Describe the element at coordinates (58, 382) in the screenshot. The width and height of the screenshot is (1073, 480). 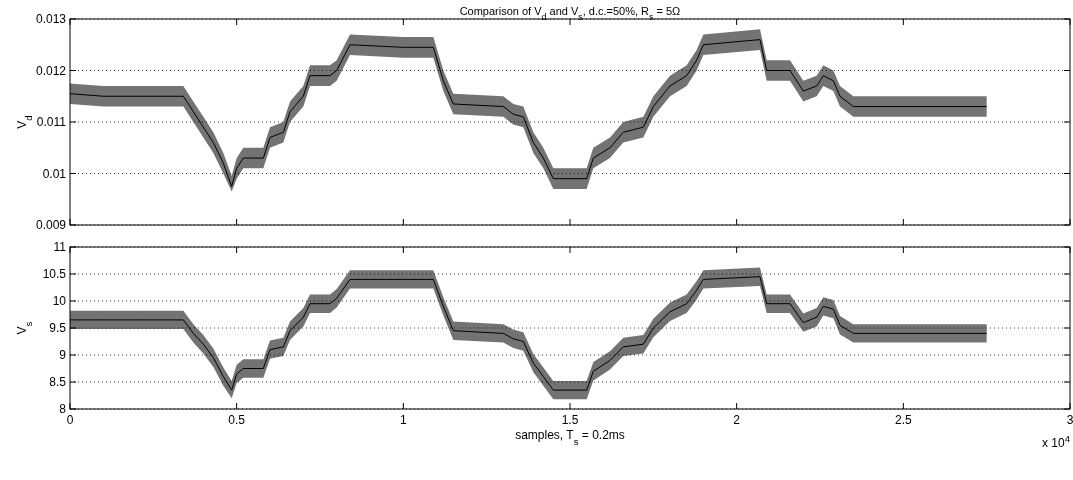
I see `y-tick-label: 8.5` at that location.